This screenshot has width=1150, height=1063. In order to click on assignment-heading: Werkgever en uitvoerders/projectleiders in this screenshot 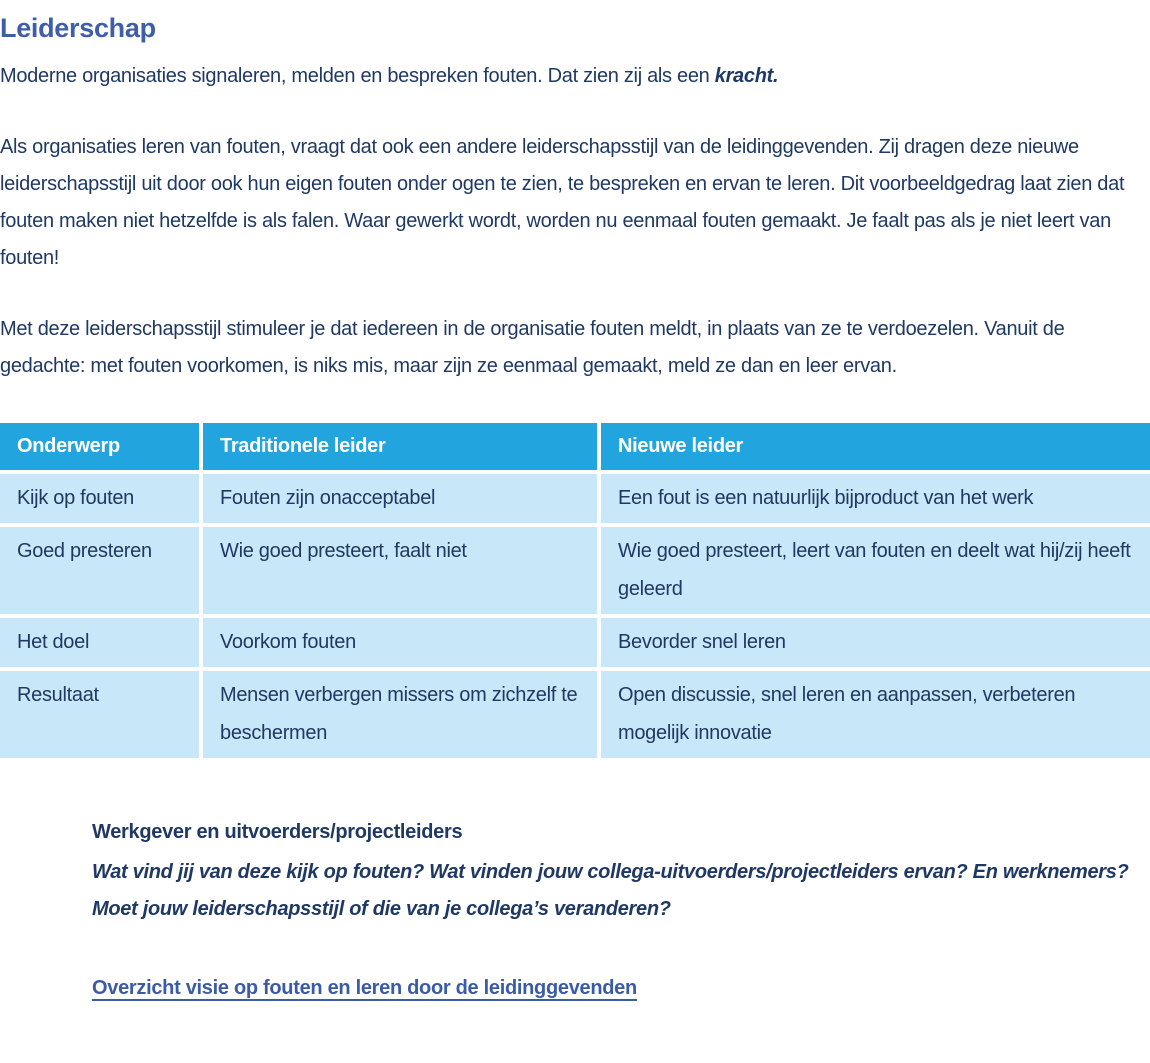, I will do `click(277, 832)`.